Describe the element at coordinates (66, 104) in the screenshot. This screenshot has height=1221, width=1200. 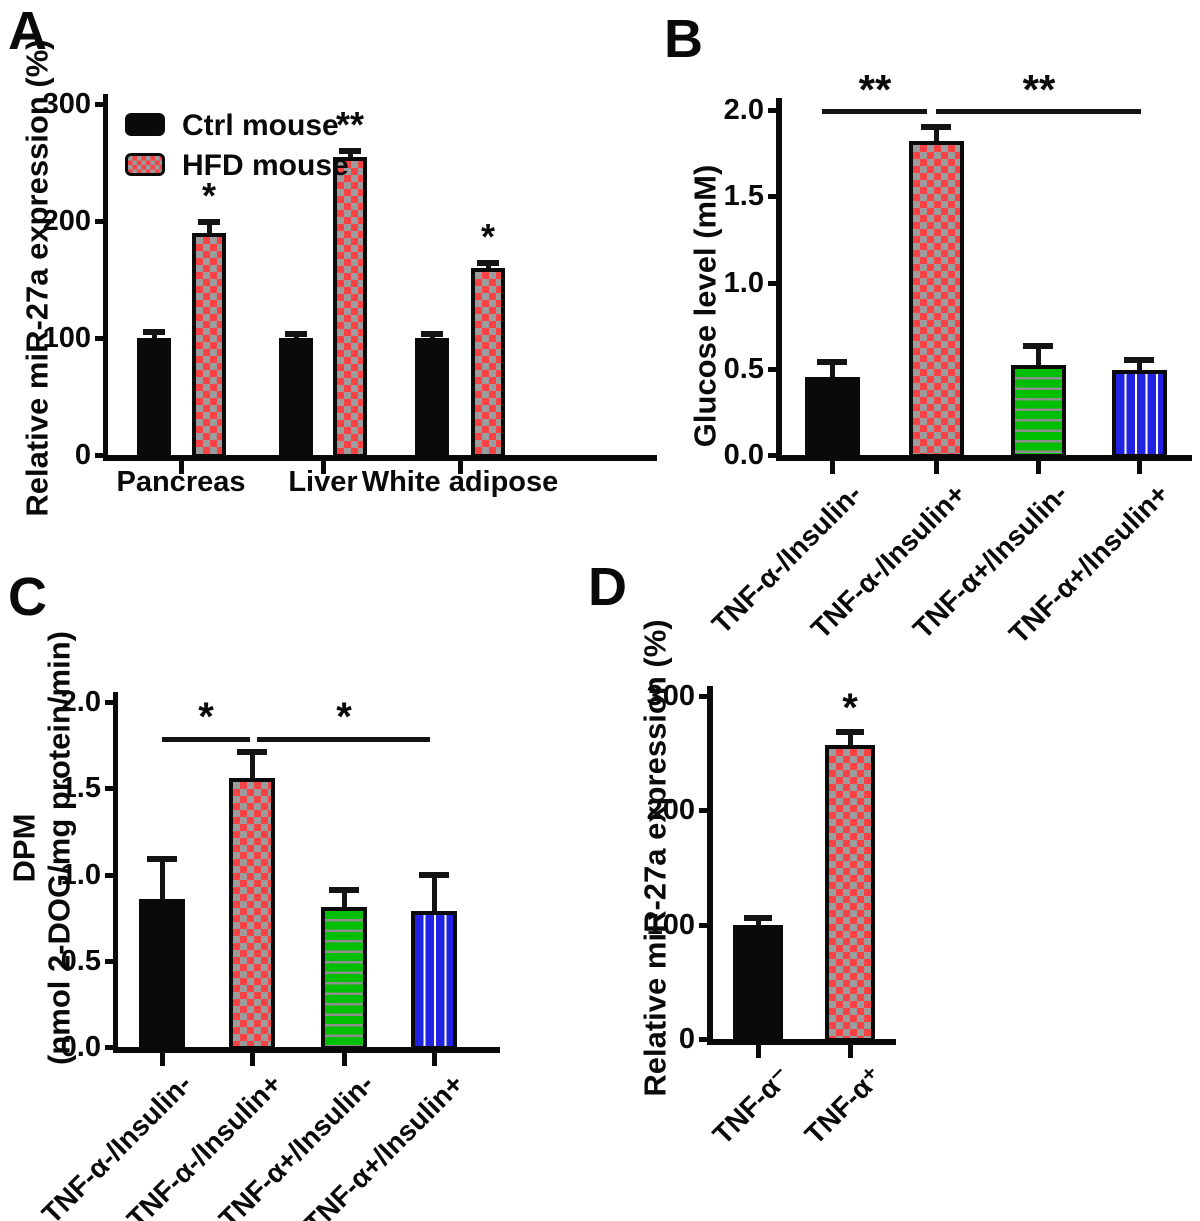
I see `panel-a-y-tick-label: 300` at that location.